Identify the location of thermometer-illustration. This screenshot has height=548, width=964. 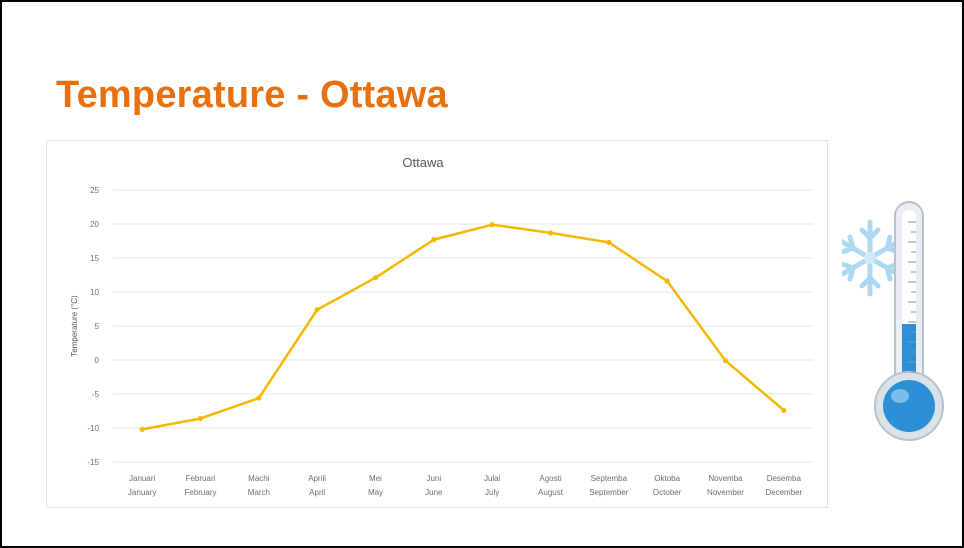
(893, 321).